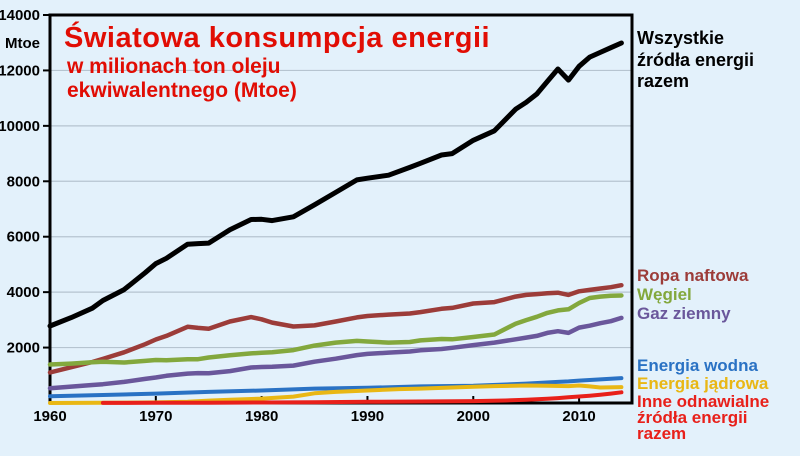  Describe the element at coordinates (578, 416) in the screenshot. I see `x-tick-label-2010: 2010` at that location.